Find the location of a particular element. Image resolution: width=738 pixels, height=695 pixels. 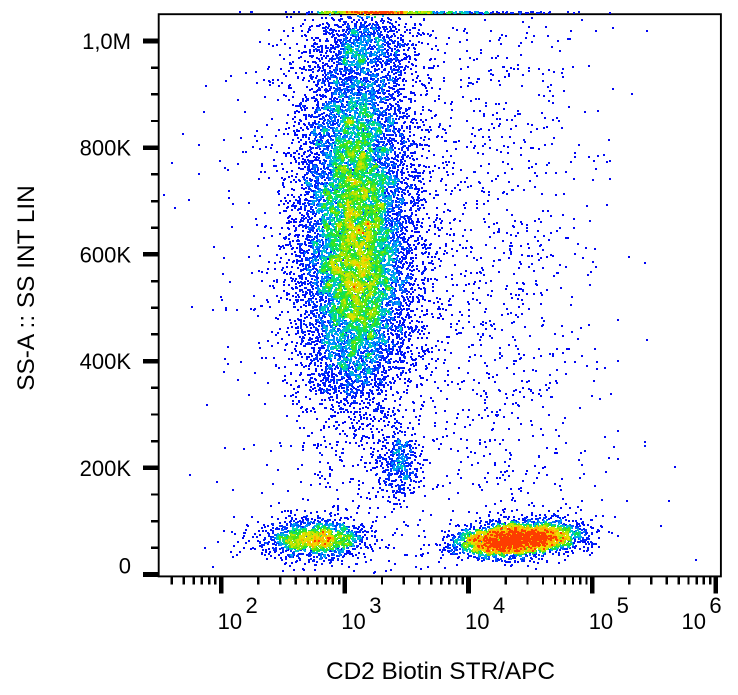

svg-text: SS-A :: SS INT LIN is located at coordinates (26, 288).